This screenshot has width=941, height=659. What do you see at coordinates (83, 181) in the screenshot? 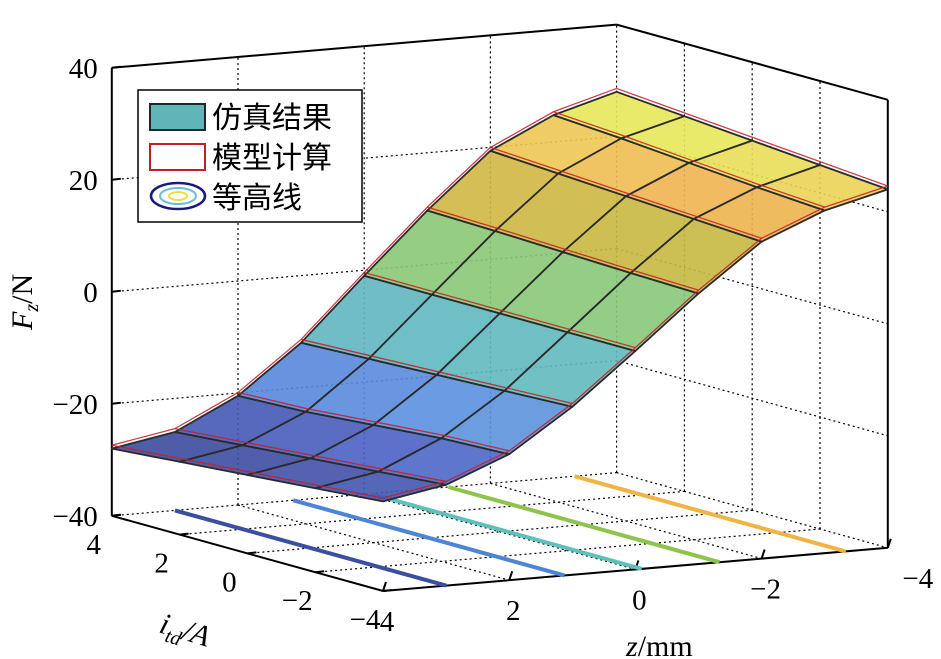
I see `z-tick-label: 20` at bounding box center [83, 181].